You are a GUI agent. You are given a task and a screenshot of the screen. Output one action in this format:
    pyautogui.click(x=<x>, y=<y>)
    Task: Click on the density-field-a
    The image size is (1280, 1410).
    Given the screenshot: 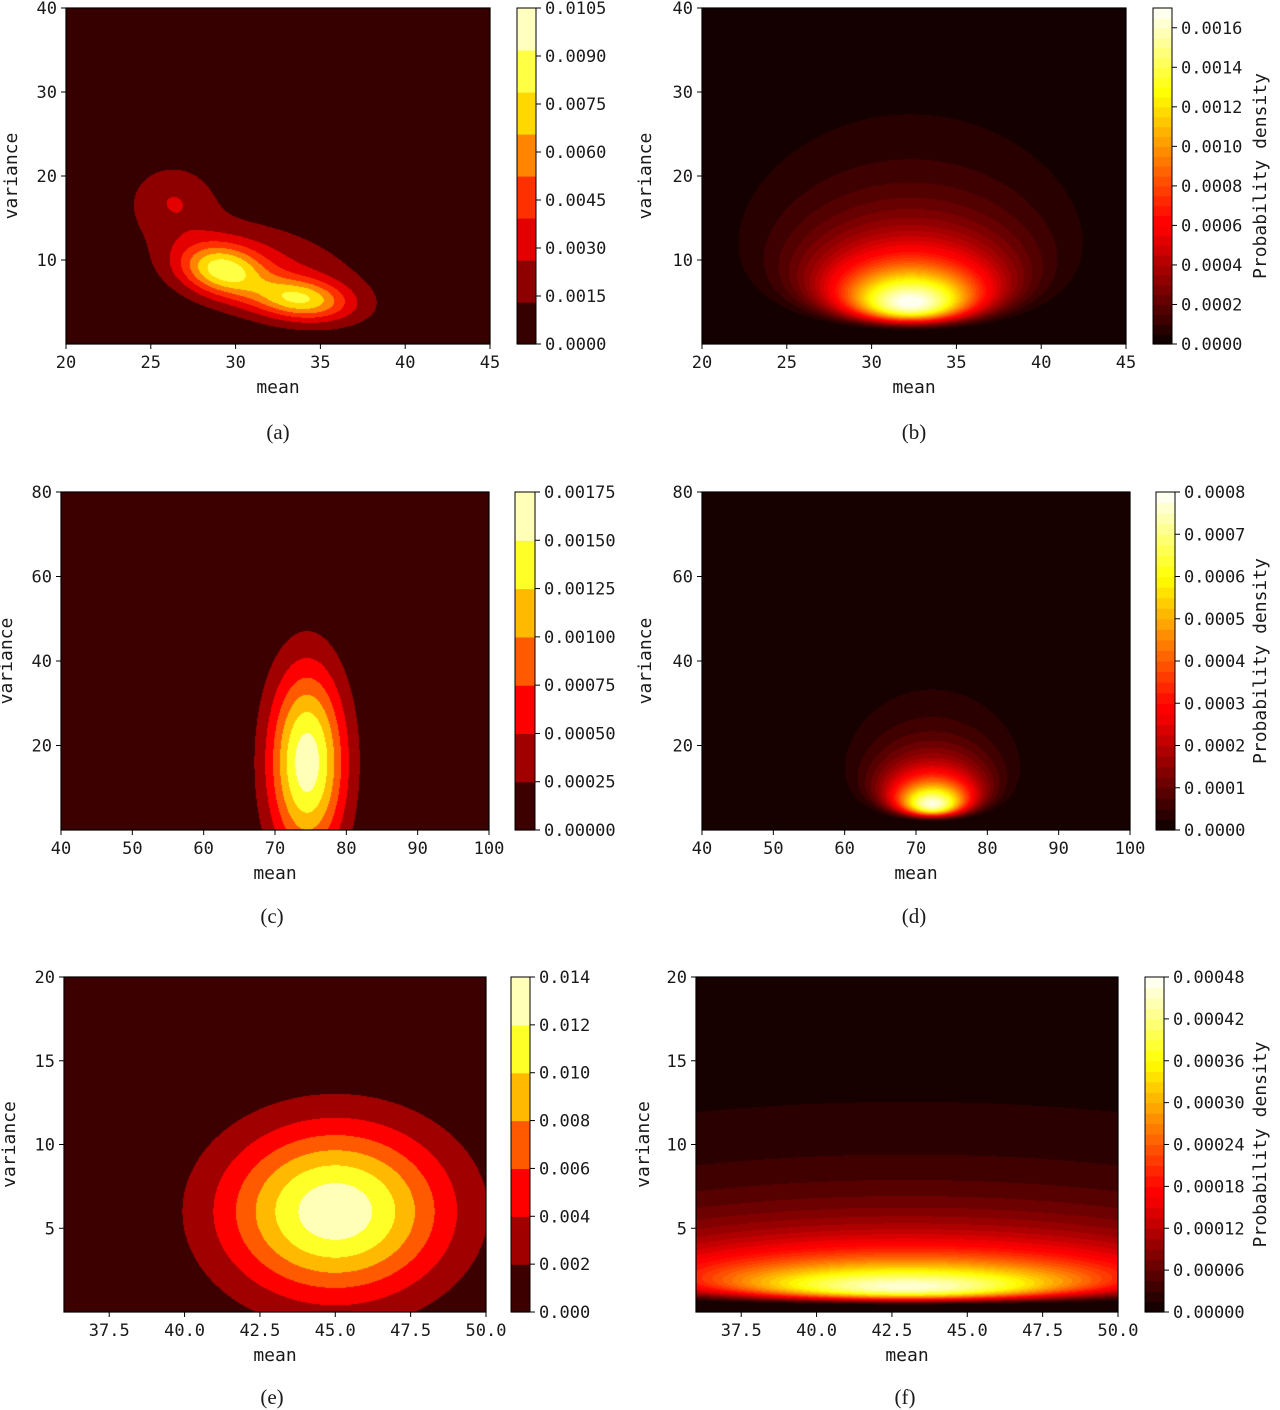 What is the action you would take?
    pyautogui.click(x=278, y=176)
    